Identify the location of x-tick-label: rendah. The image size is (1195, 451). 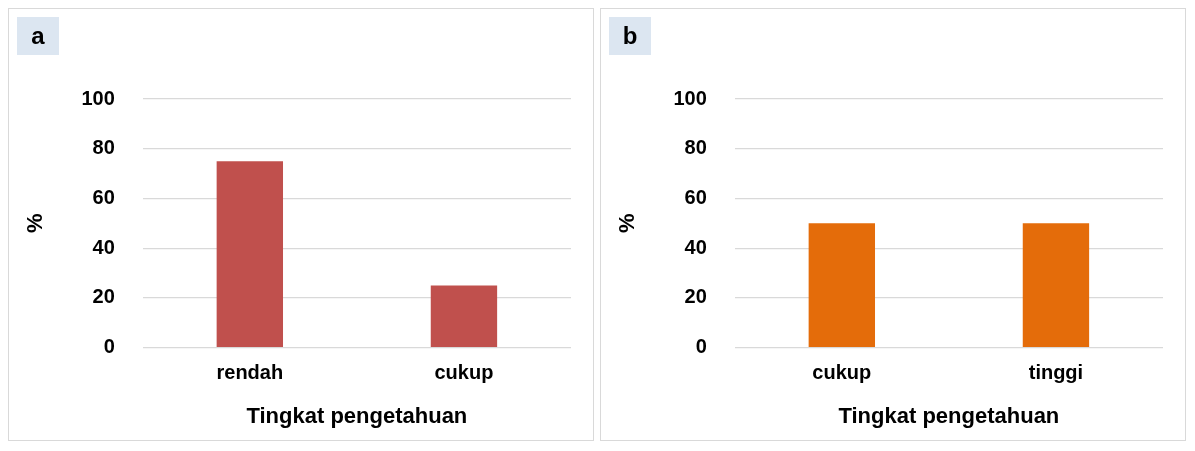
(250, 372).